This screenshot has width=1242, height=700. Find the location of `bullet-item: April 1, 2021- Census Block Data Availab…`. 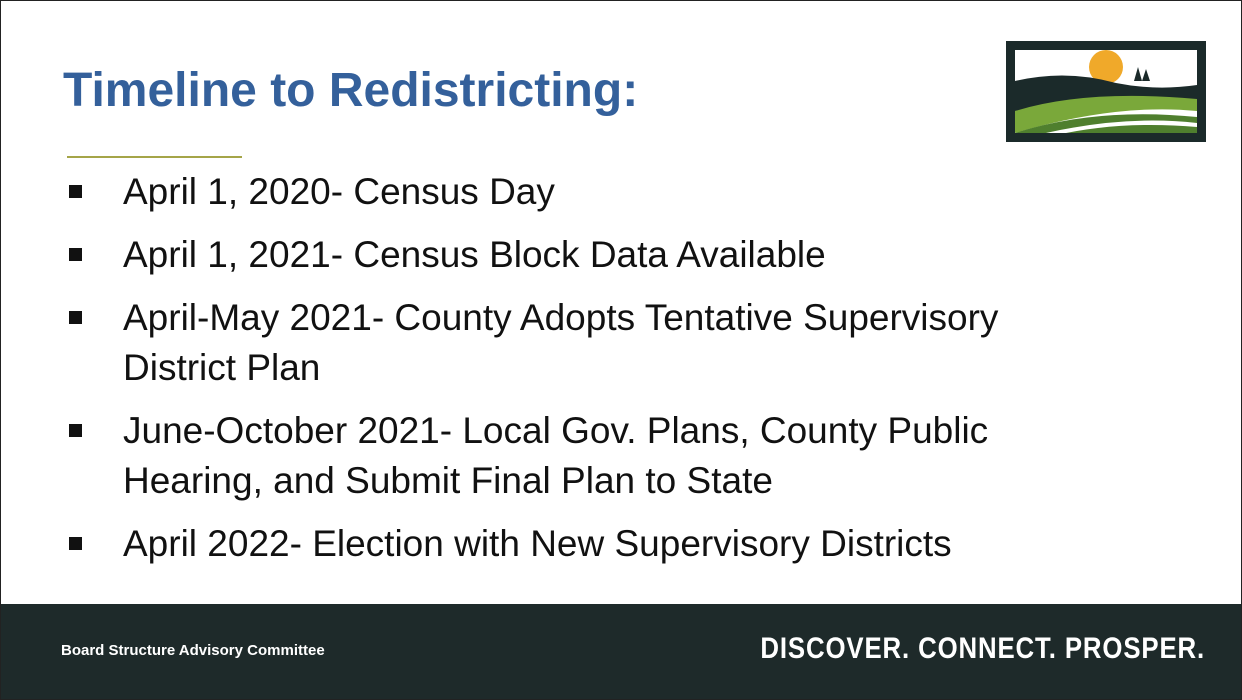

bullet-item: April 1, 2021- Census Block Data Availab… is located at coordinates (636, 255).